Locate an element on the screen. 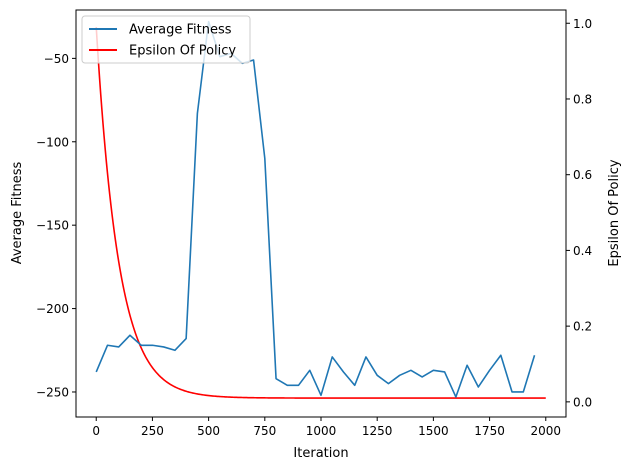 Image resolution: width=630 pixels, height=470 pixels. x-tick-label: 500 is located at coordinates (208, 431).